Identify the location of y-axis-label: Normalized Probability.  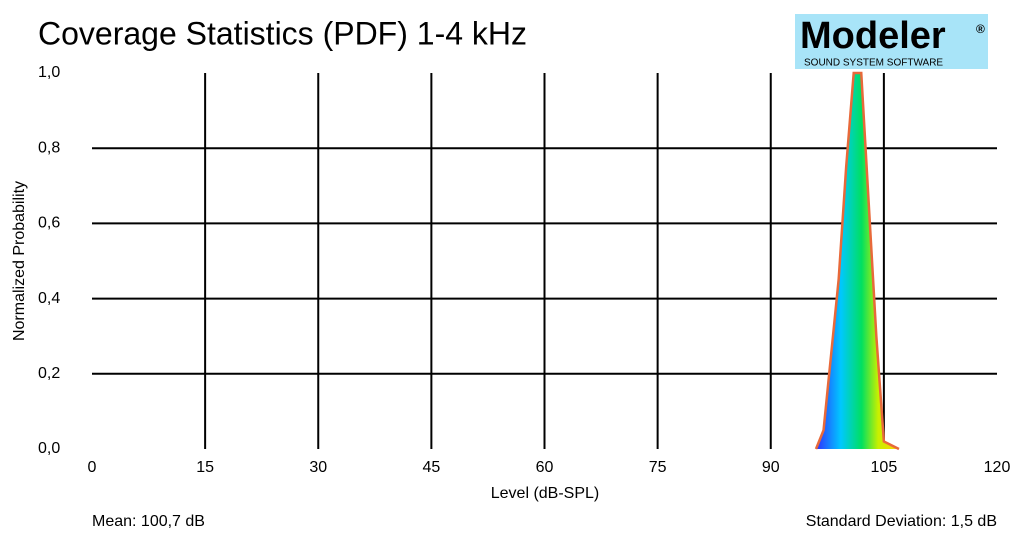
(19, 261).